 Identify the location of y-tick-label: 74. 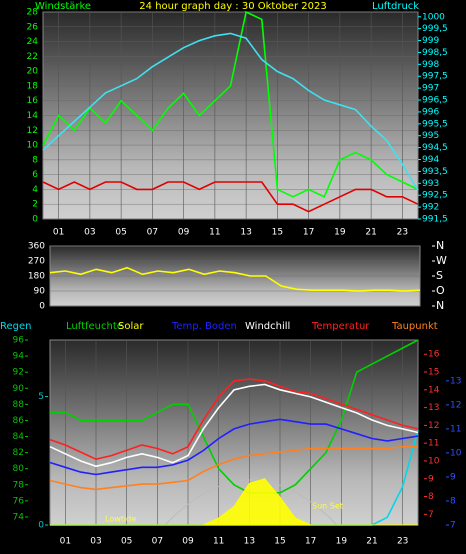
(19, 517).